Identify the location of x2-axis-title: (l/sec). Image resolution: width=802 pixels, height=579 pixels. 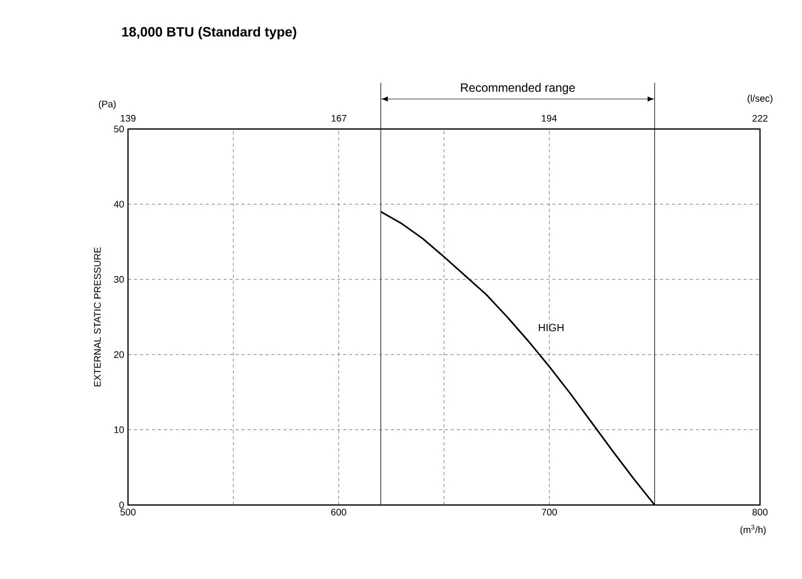
(760, 99).